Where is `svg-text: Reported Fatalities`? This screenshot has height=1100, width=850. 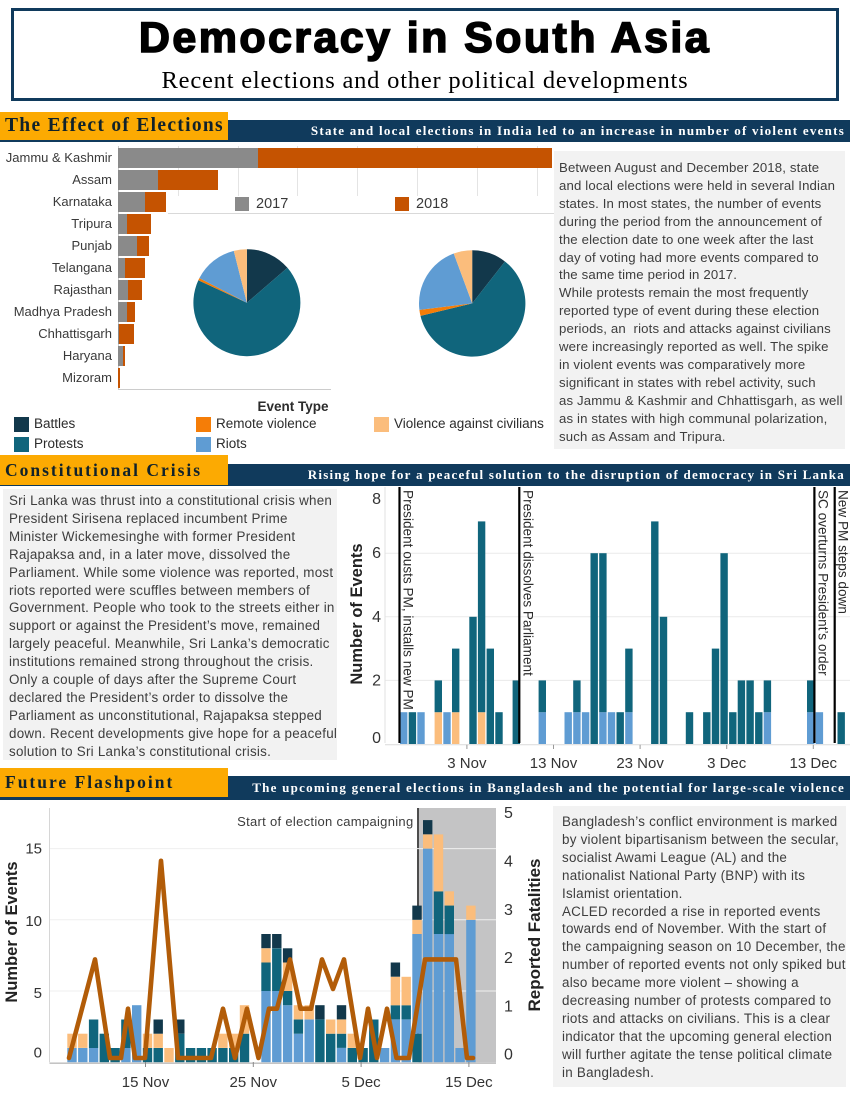 svg-text: Reported Fatalities is located at coordinates (534, 934).